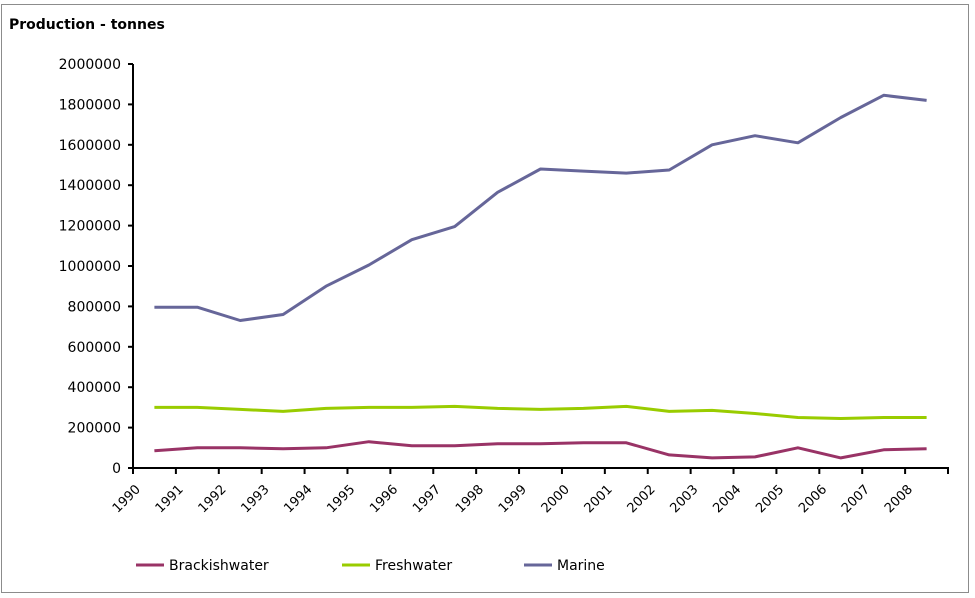 The height and width of the screenshot is (598, 975). Describe the element at coordinates (599, 499) in the screenshot. I see `x-tick-label: 2001` at that location.